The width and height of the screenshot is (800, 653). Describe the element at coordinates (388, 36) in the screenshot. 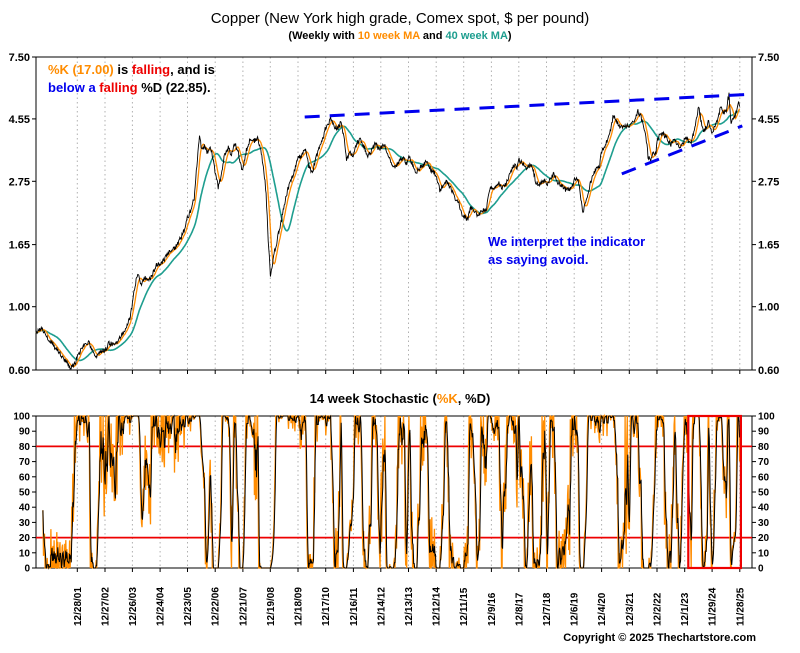

I see `text-segment: 10 week MA` at that location.